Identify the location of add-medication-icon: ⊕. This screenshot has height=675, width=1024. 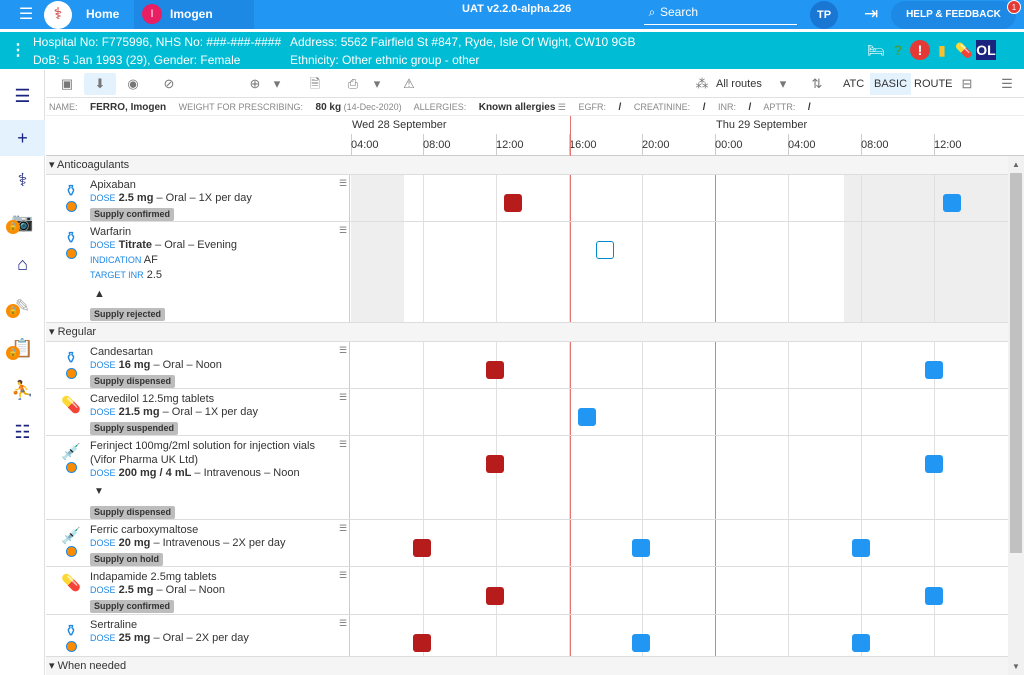
(255, 83).